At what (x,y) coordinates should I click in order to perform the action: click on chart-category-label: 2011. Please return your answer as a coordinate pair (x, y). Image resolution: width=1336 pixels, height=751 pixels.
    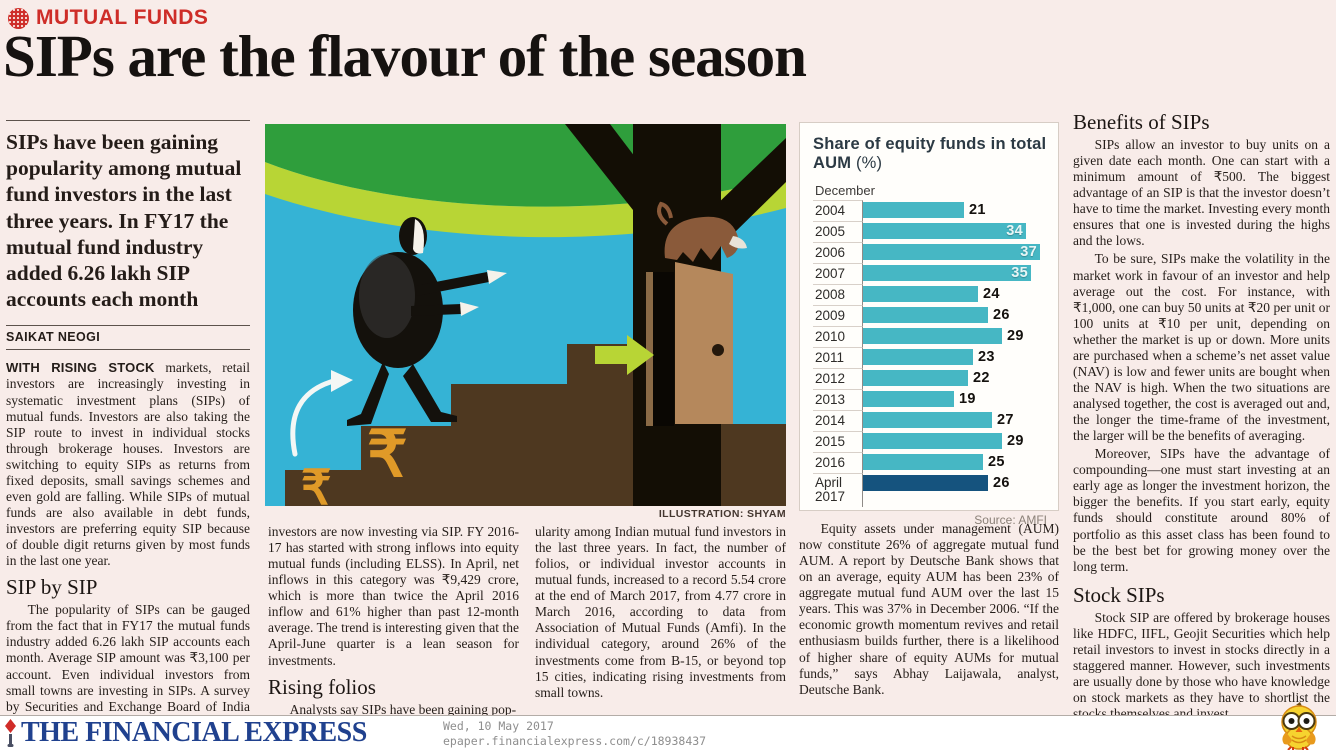
    Looking at the image, I should click on (838, 357).